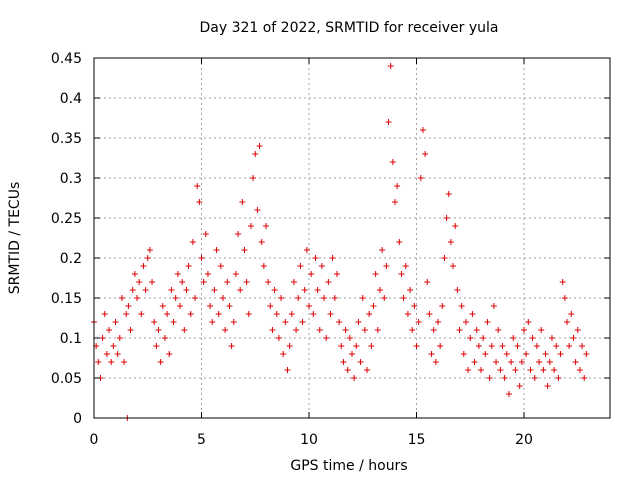  I want to click on x-axis-label: GPS time / hours, so click(348, 466).